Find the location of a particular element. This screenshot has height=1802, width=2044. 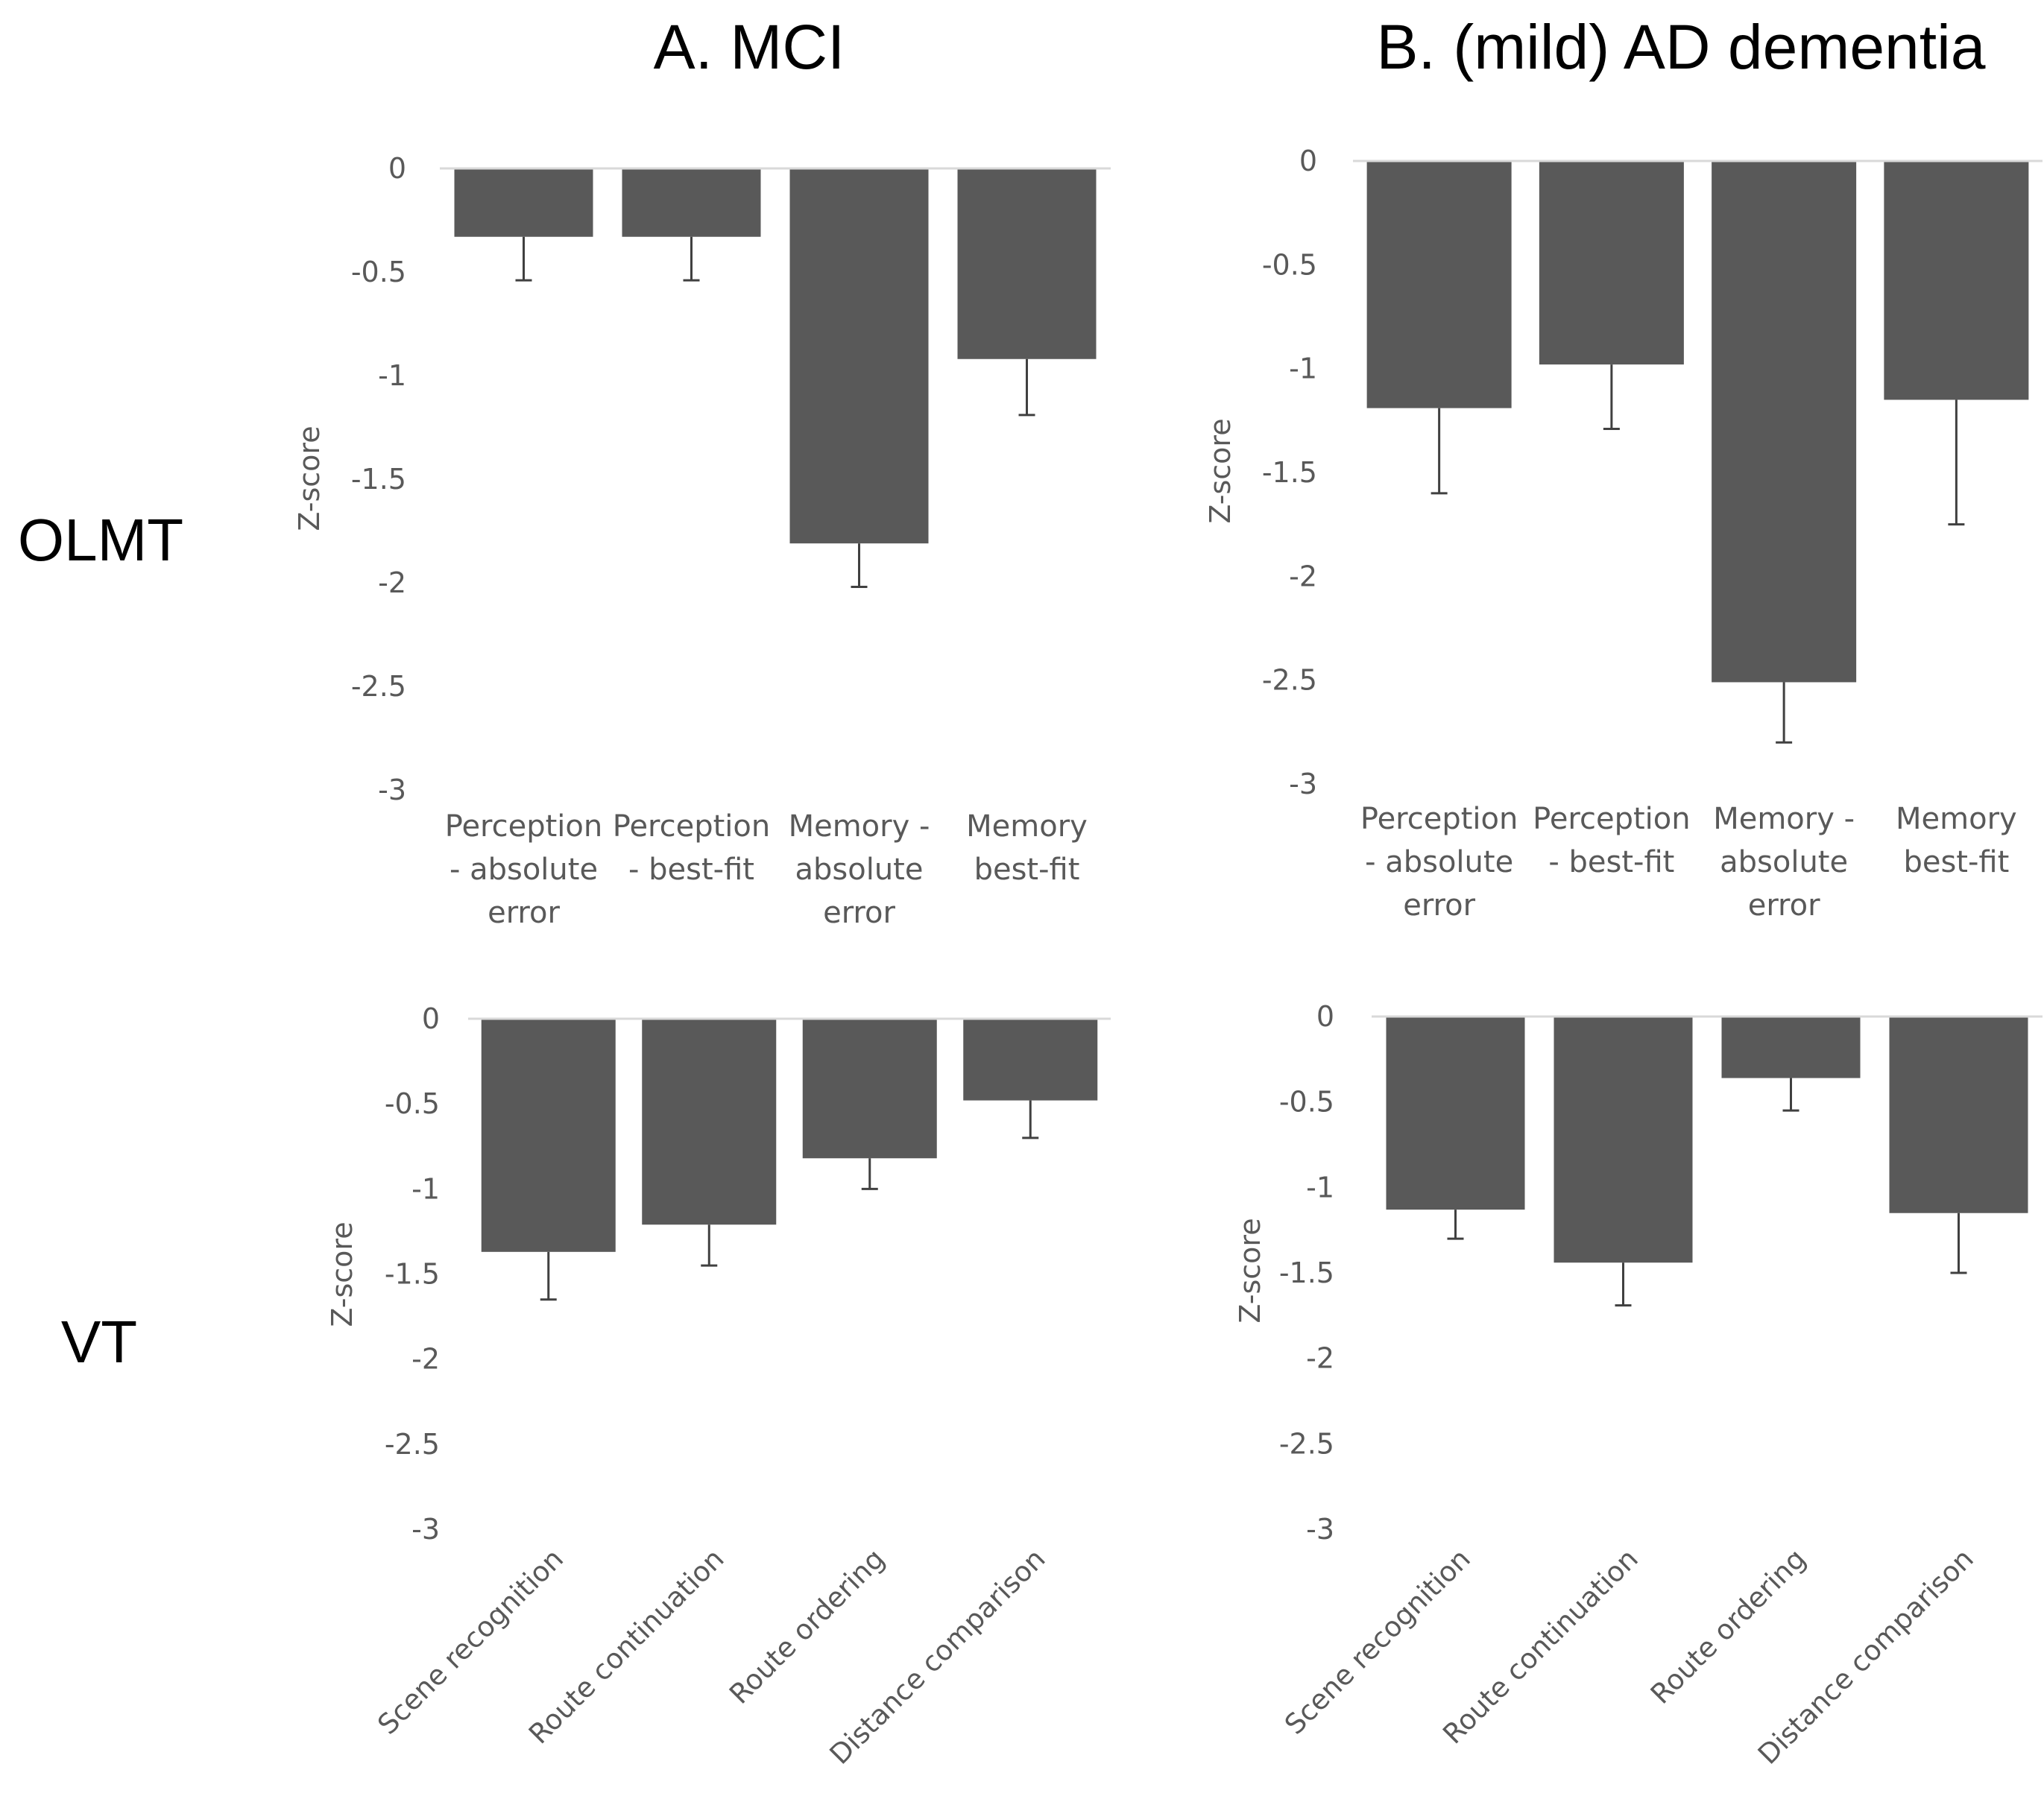

row-label-vt: VT is located at coordinates (99, 1342).